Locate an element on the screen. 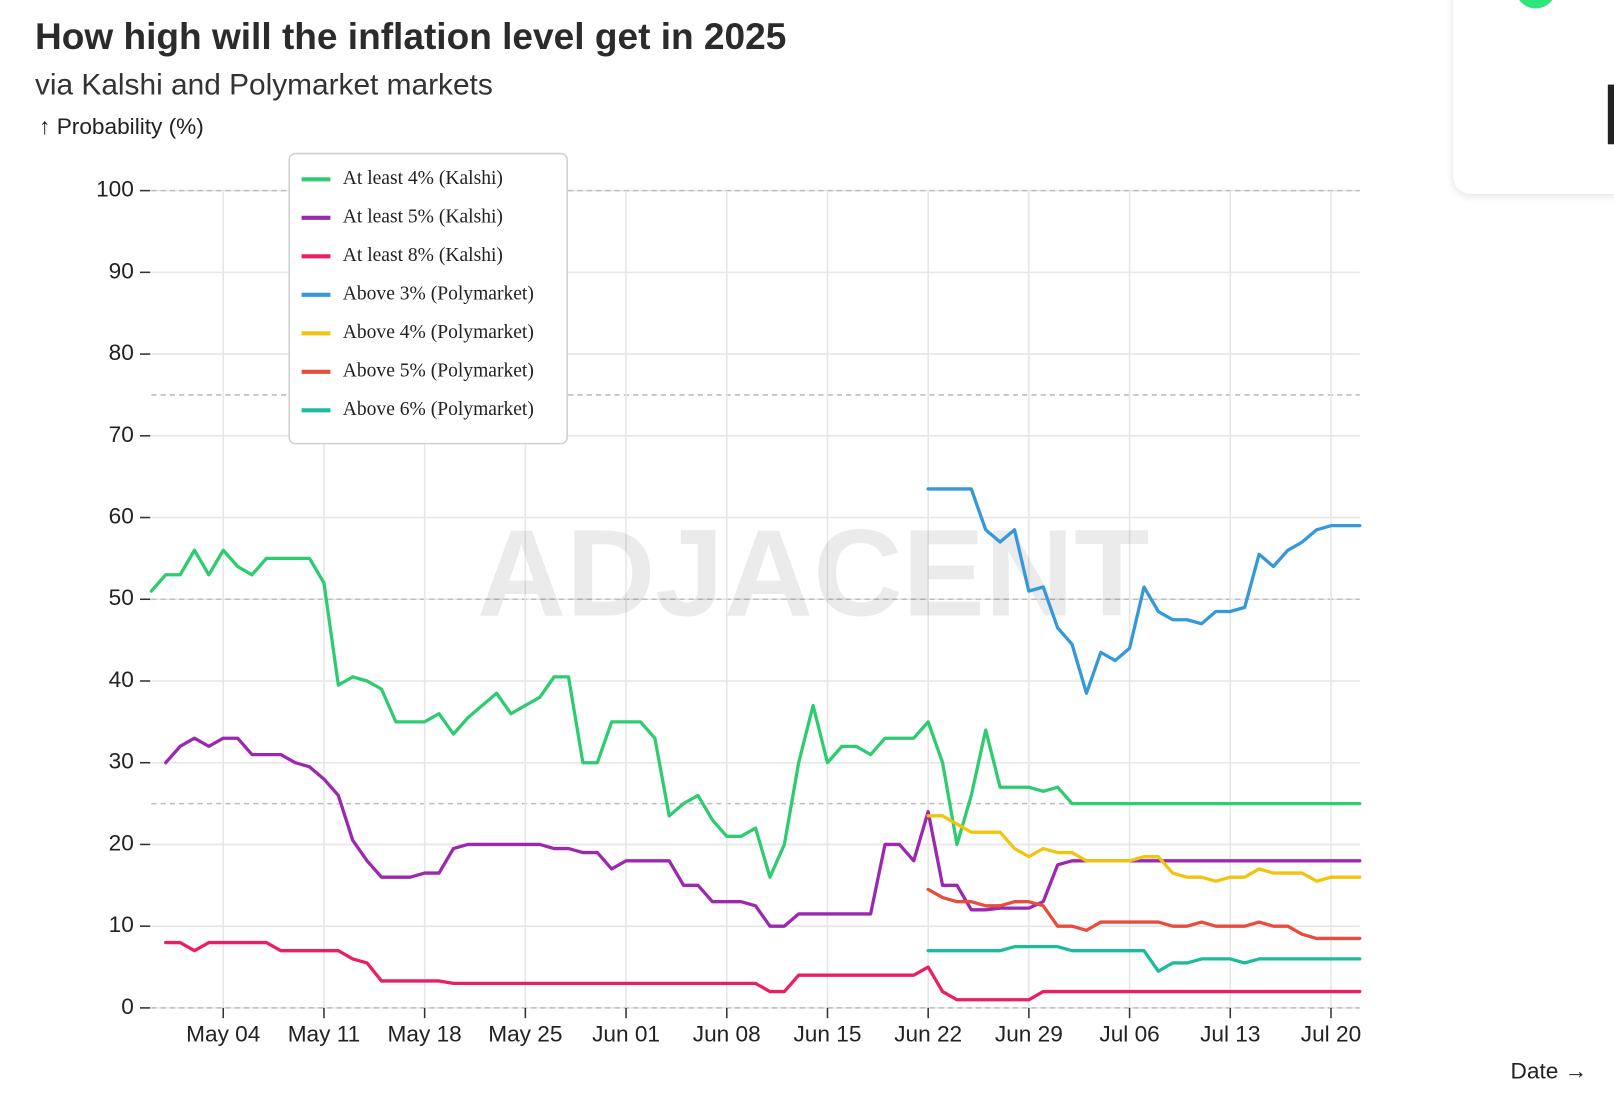 This screenshot has width=1614, height=1110. x-tick-label: Jun 22 is located at coordinates (928, 1034).